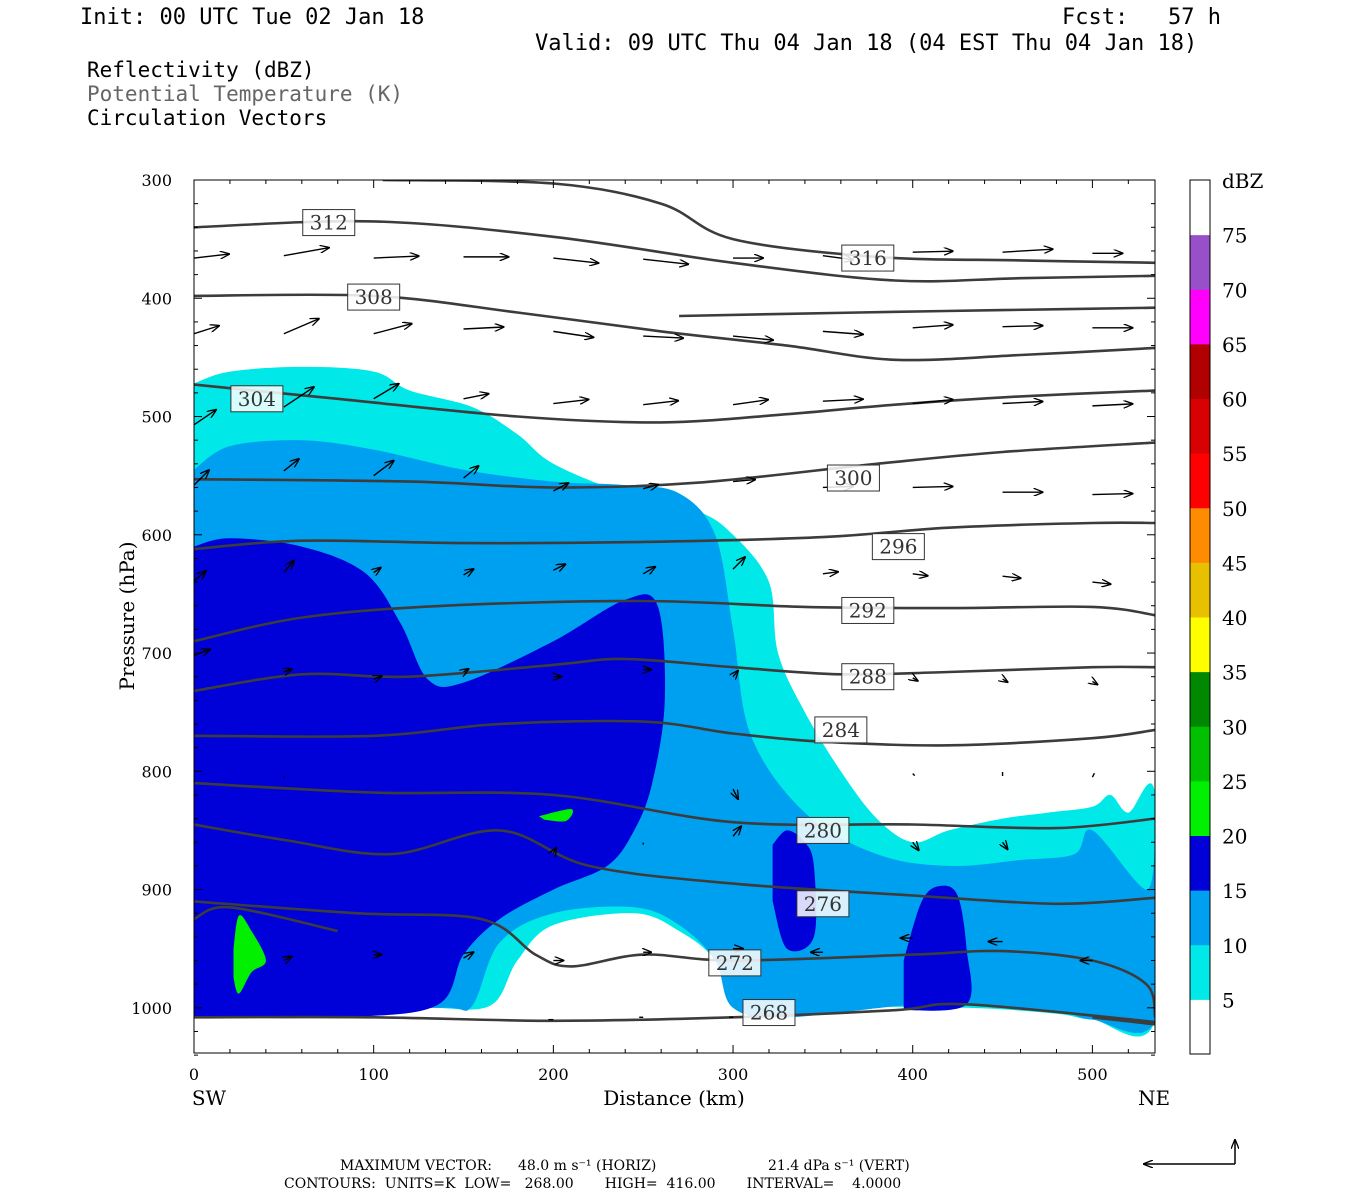  Describe the element at coordinates (841, 730) in the screenshot. I see `theta-label-284: 284` at that location.